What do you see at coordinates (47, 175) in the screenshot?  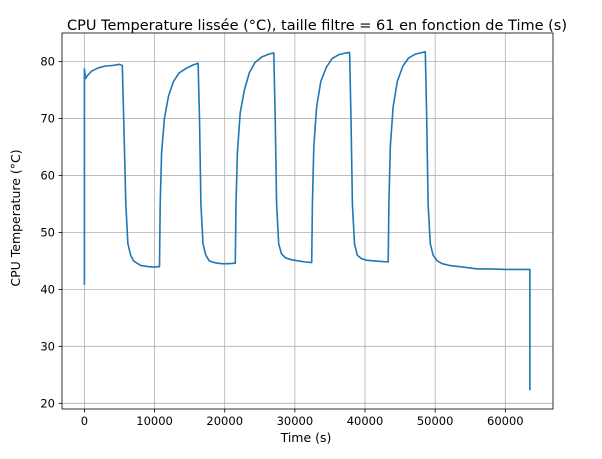 I see `y-tick-label: 60` at bounding box center [47, 175].